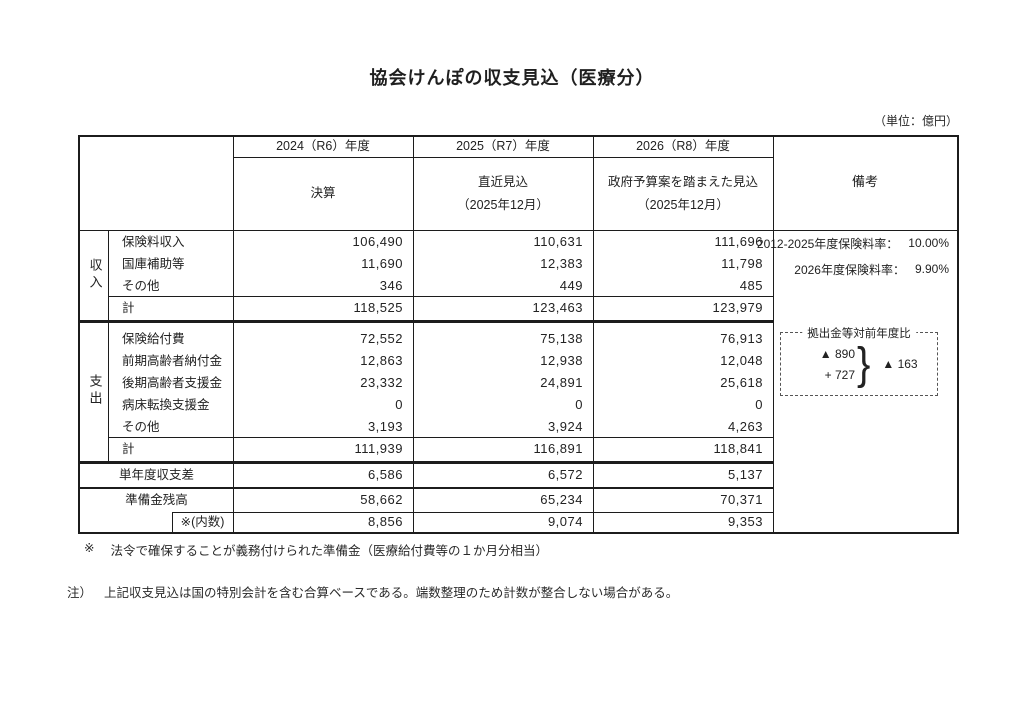  I want to click on cell-value: 123,463, so click(557, 308).